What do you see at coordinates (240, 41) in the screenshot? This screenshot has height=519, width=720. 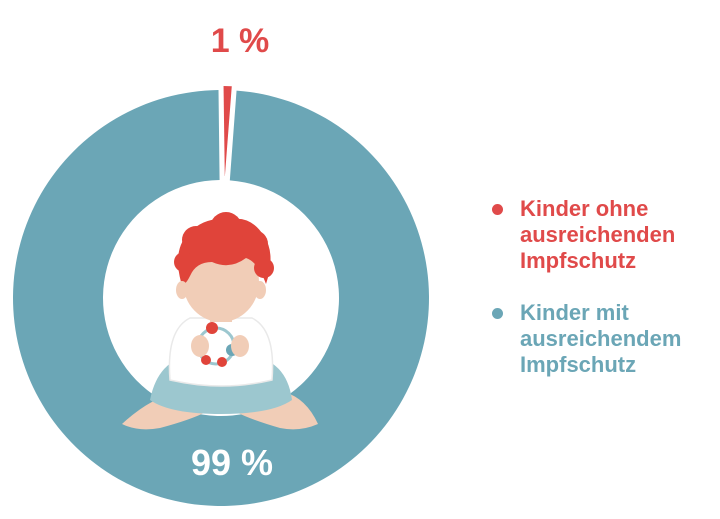 I see `slice-label-unvaccinated: 1 %` at bounding box center [240, 41].